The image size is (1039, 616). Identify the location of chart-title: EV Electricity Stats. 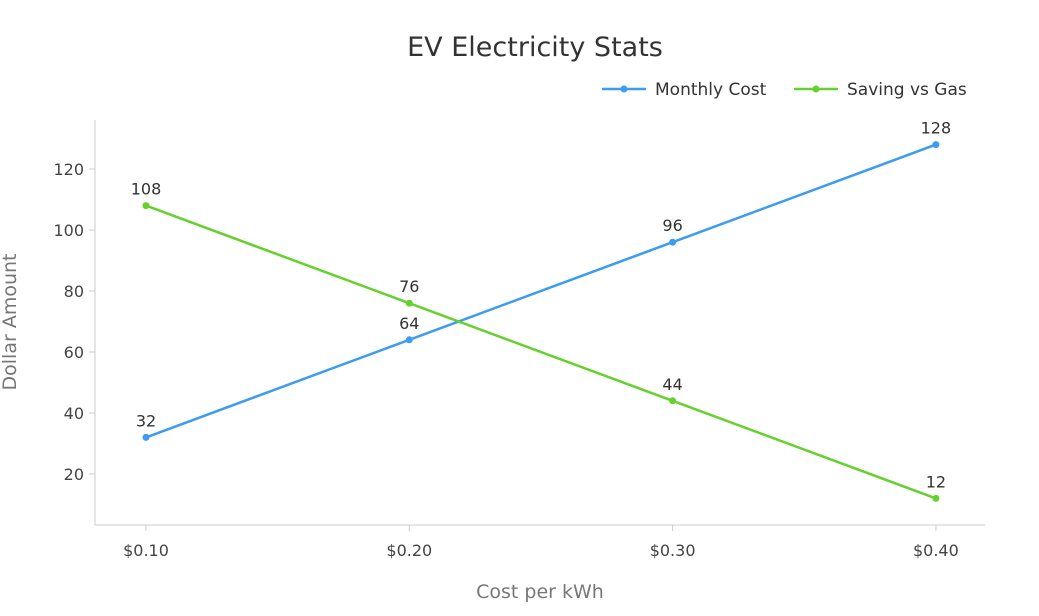
(535, 47).